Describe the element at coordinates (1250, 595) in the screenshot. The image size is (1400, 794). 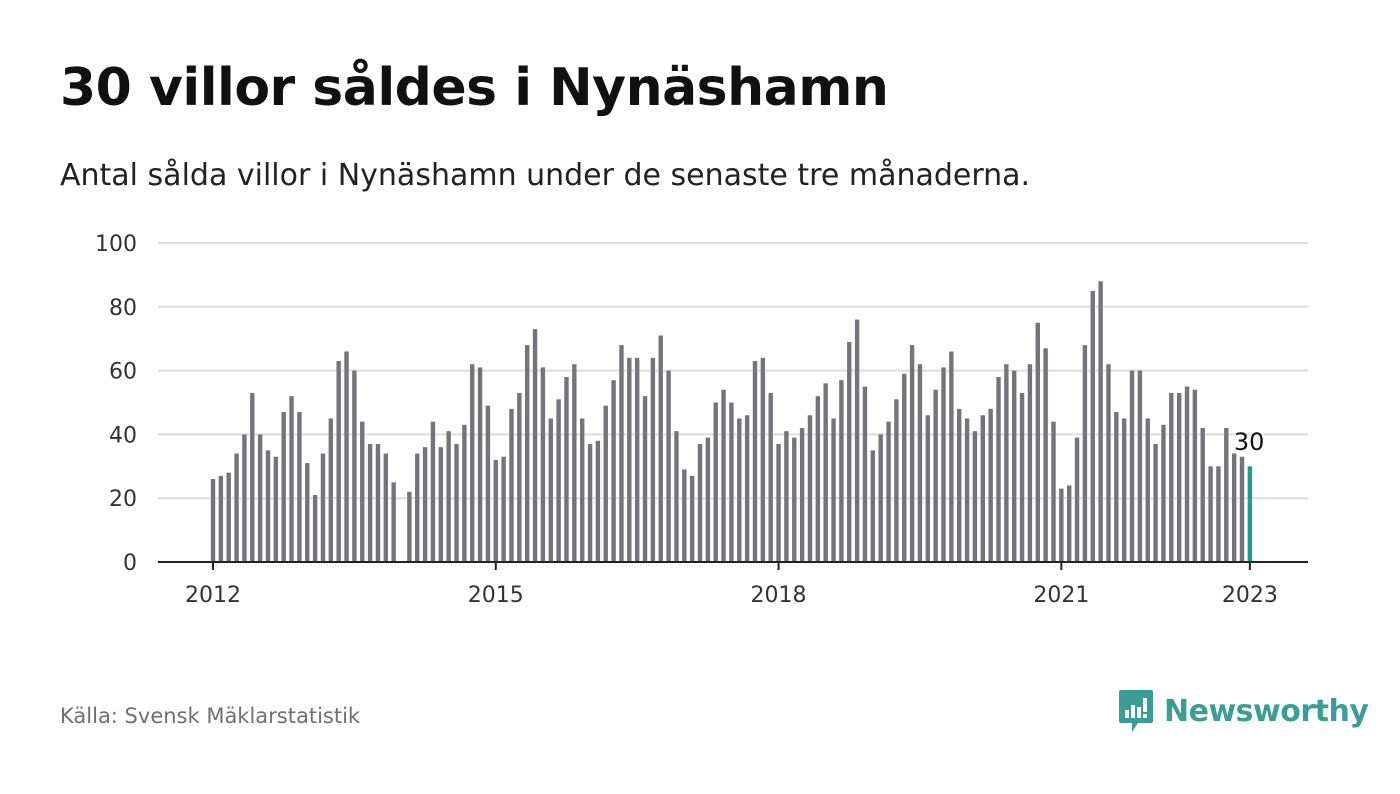
I see `x-tick-label: 2023` at that location.